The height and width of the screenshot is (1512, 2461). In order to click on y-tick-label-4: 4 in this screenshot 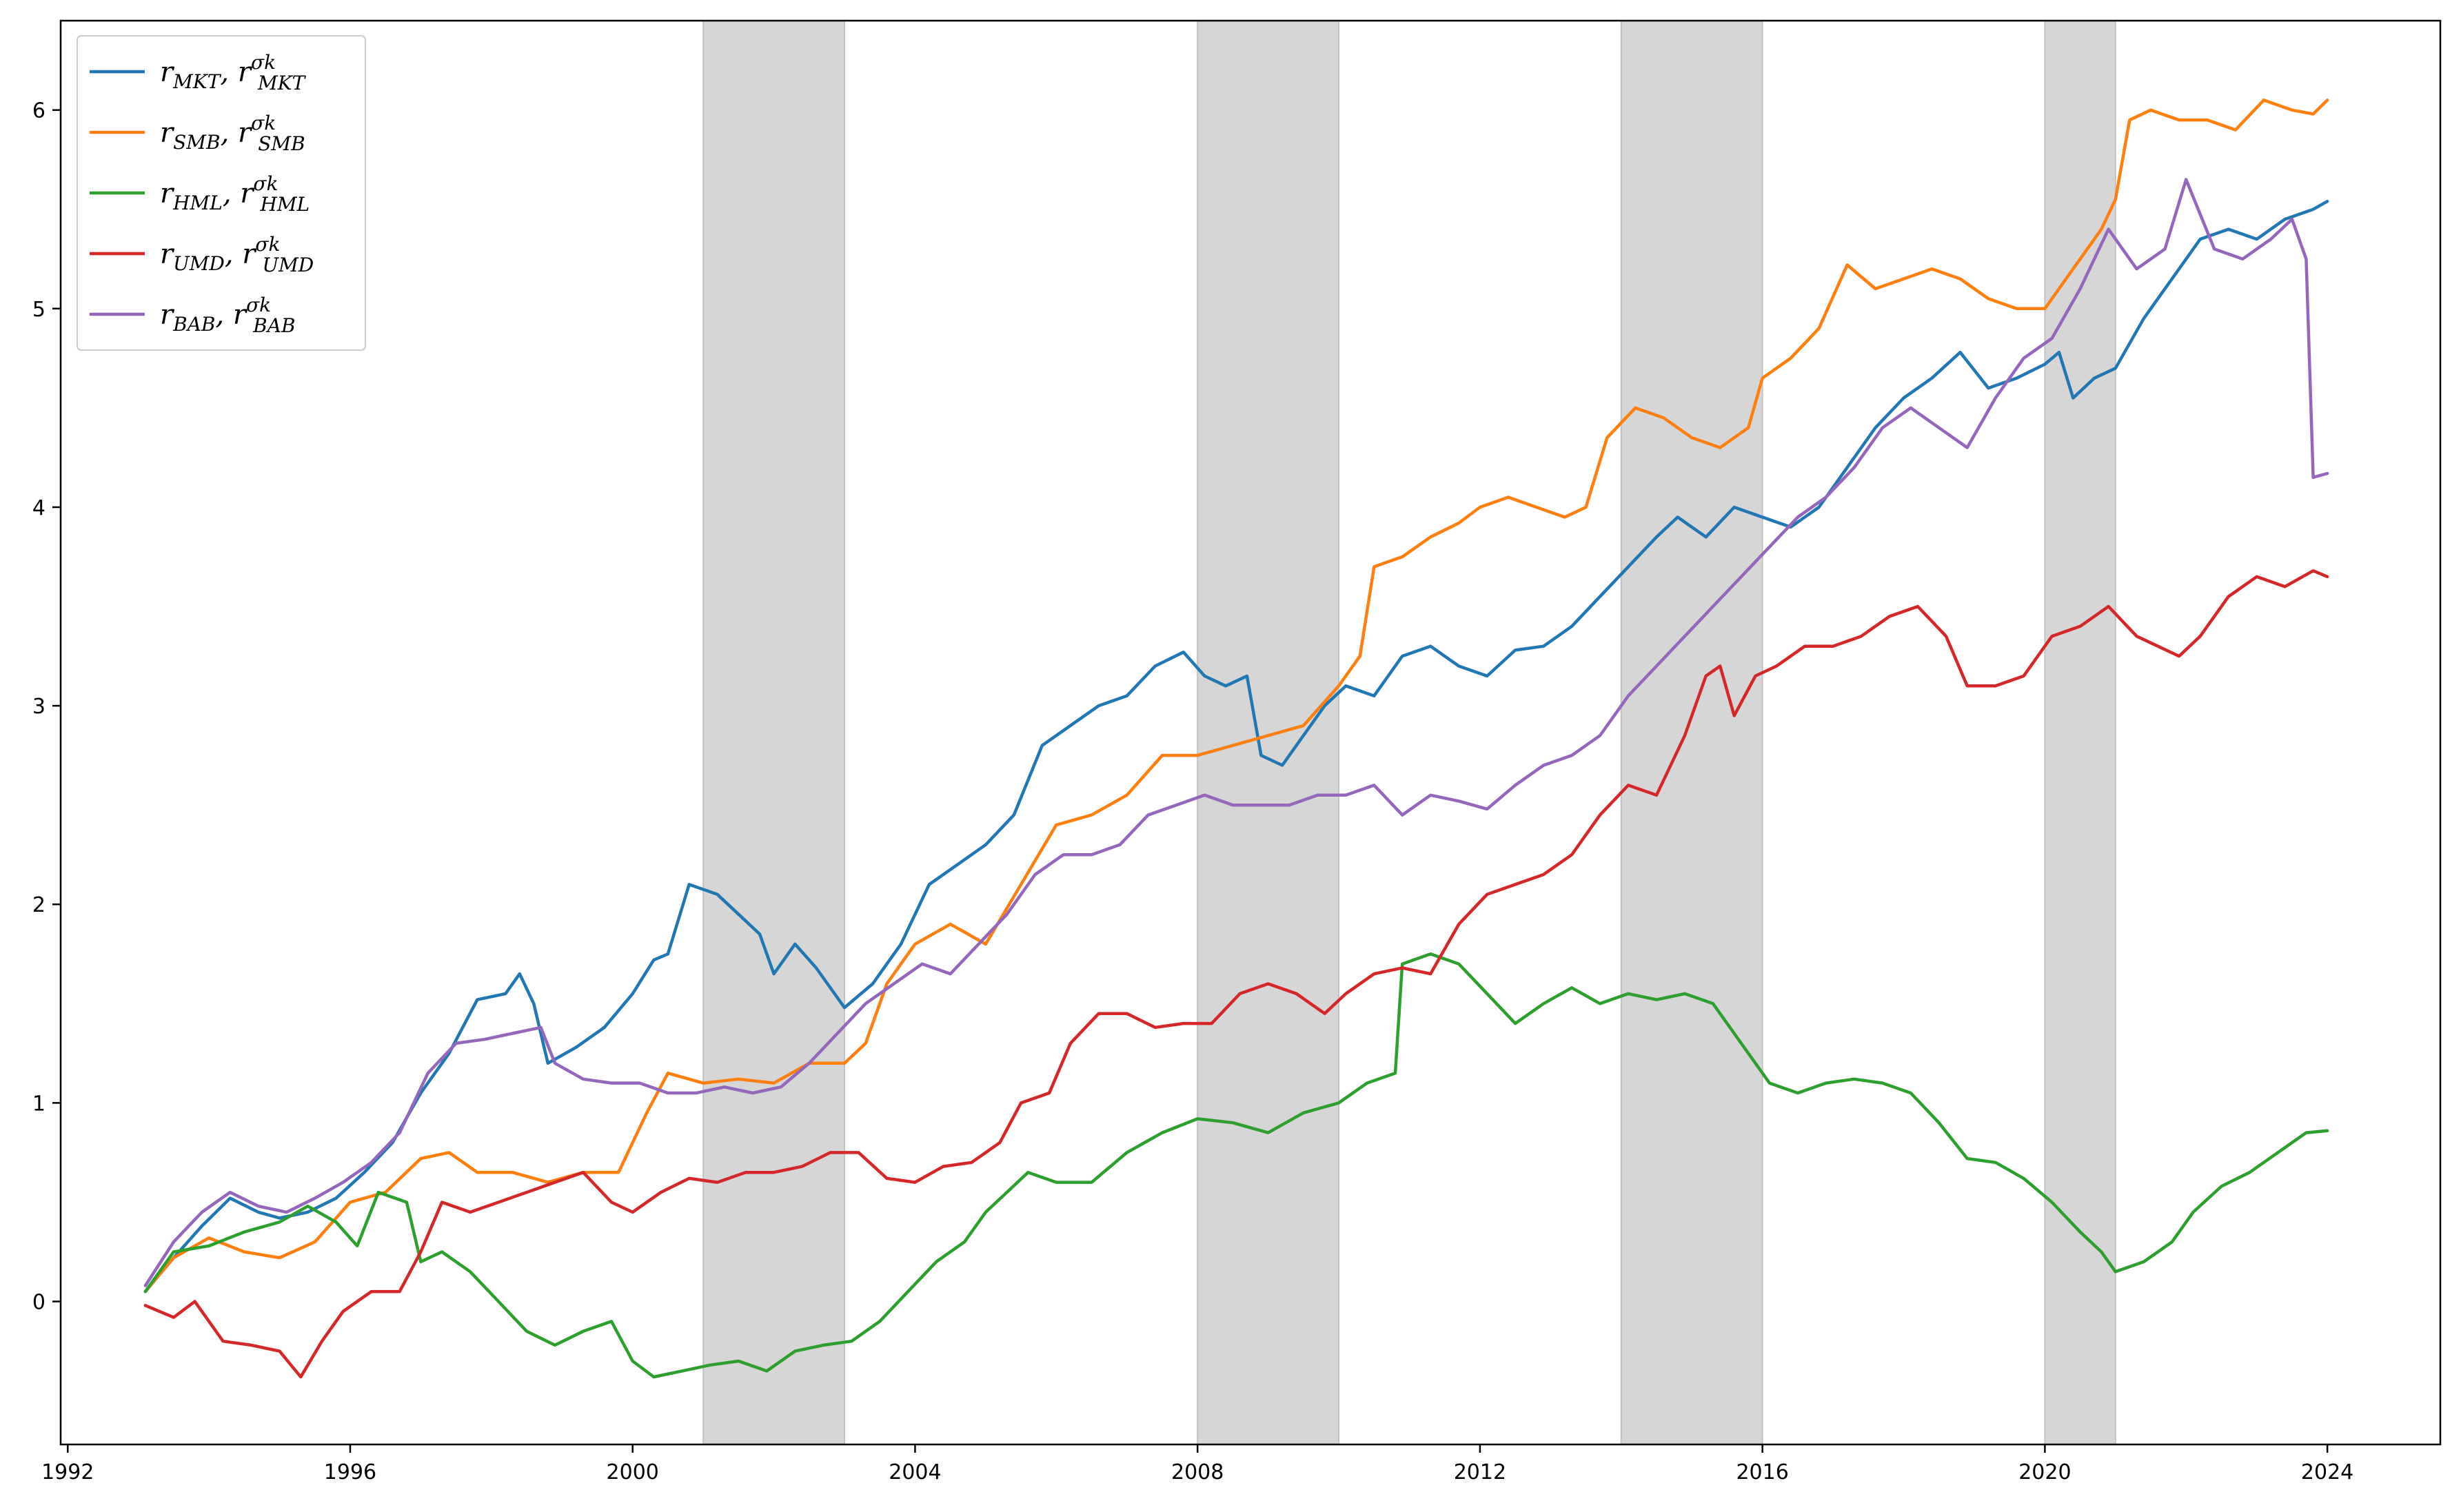, I will do `click(38, 508)`.